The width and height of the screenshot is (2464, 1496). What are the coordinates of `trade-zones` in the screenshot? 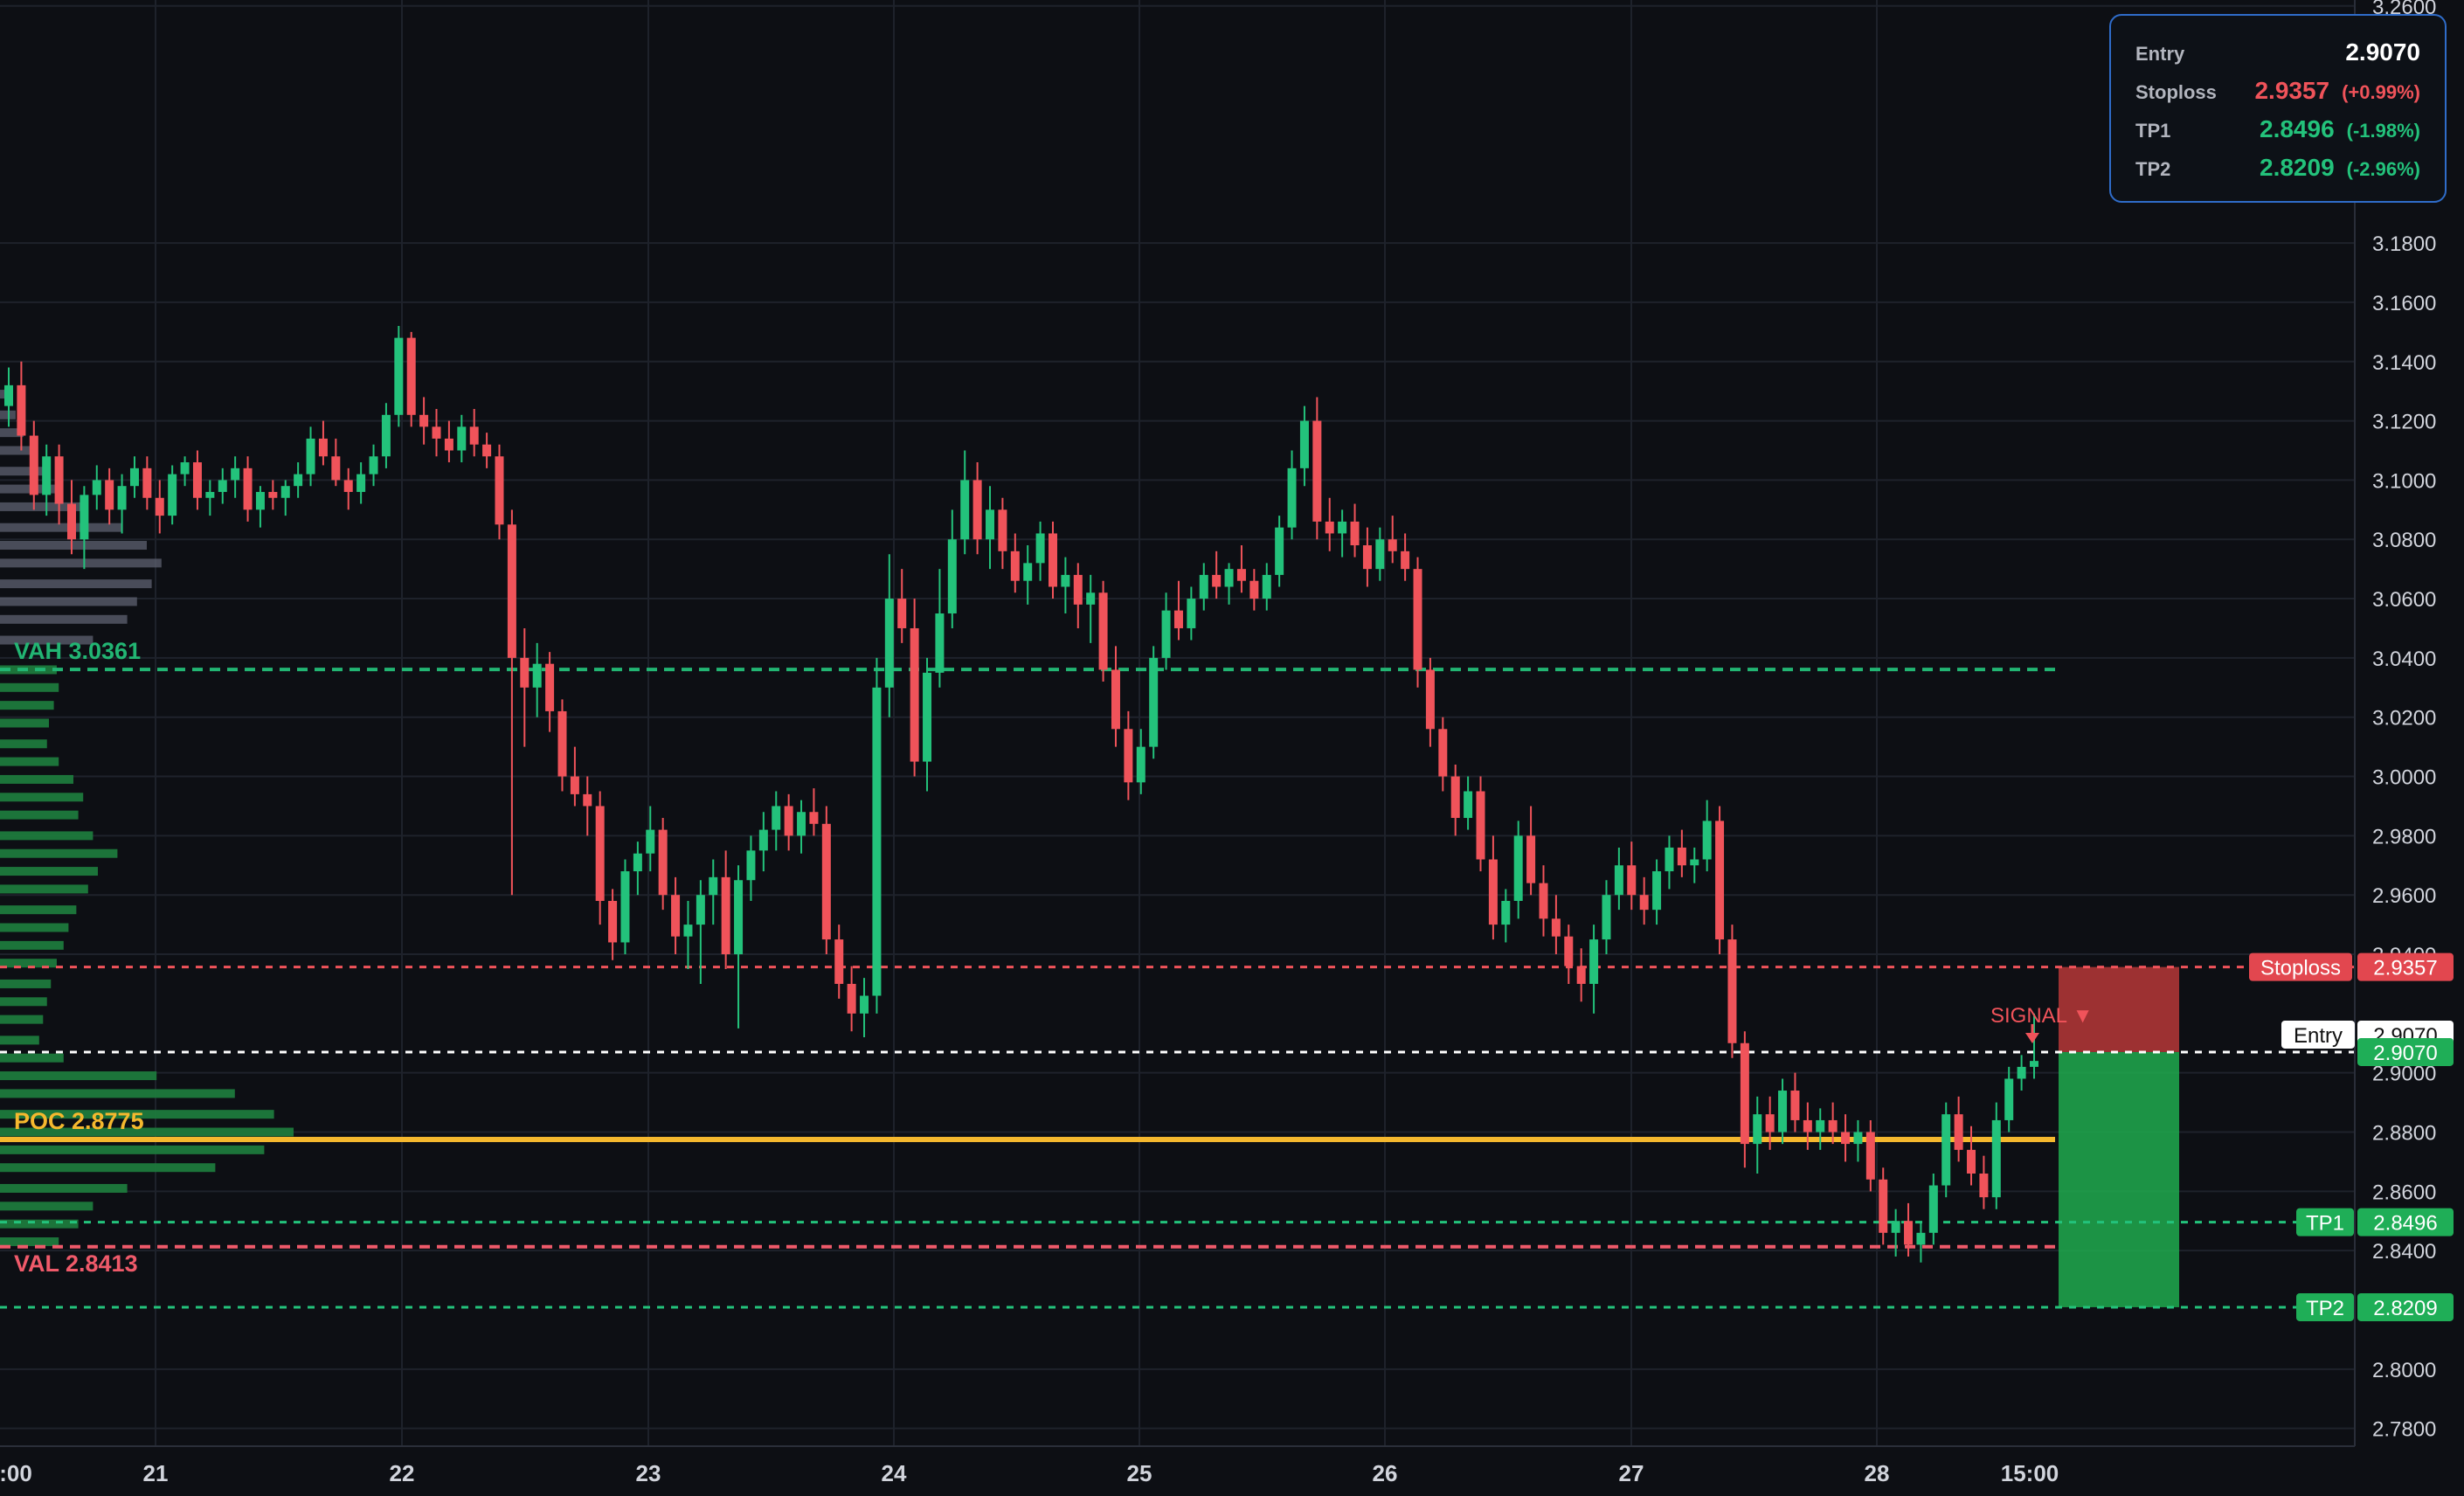 It's located at (2119, 1136).